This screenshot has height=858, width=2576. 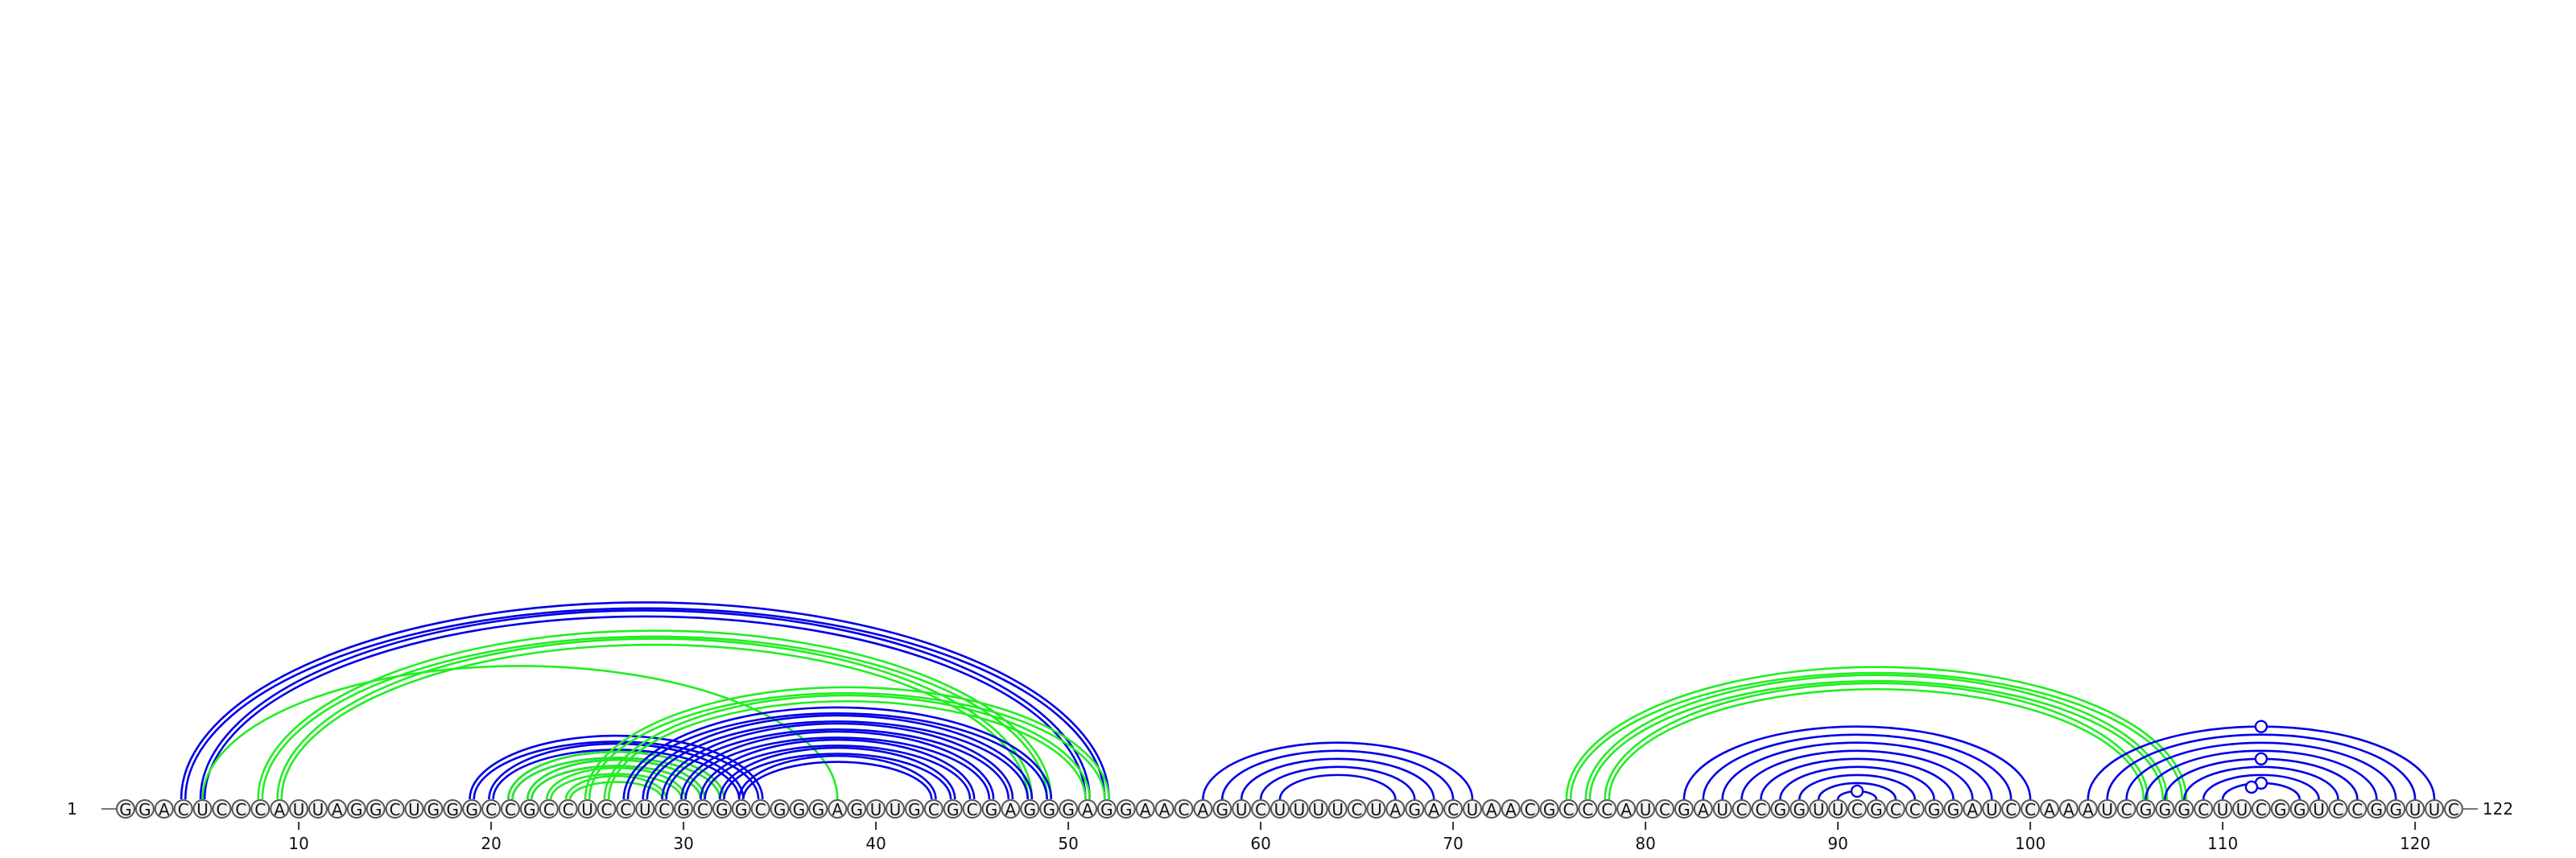 What do you see at coordinates (2396, 809) in the screenshot?
I see `base-119: G` at bounding box center [2396, 809].